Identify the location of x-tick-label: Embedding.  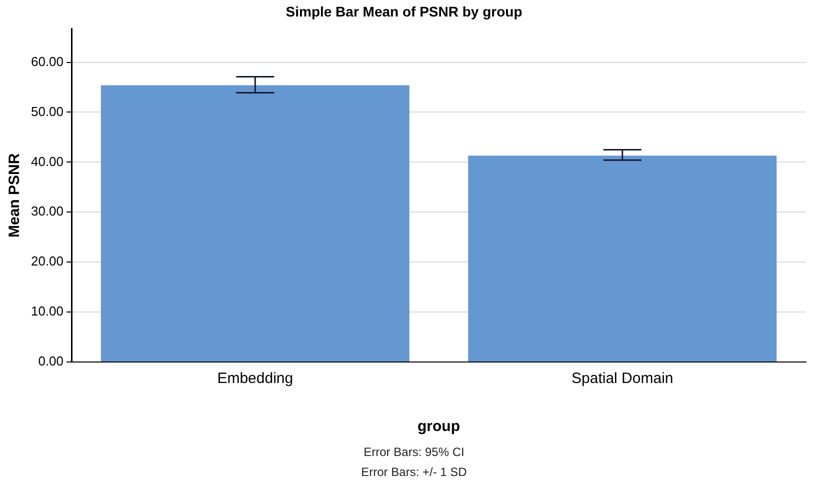
(255, 379).